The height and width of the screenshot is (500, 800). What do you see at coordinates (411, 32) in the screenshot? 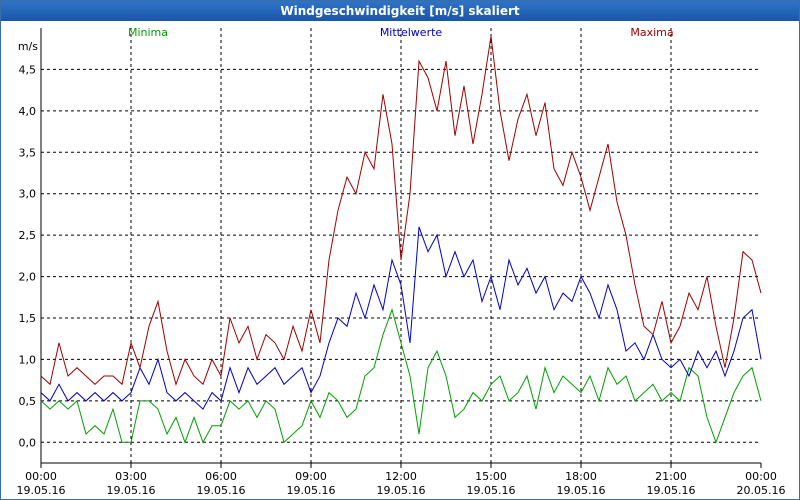
I see `legend-mittelwerte: Mittelwerte` at bounding box center [411, 32].